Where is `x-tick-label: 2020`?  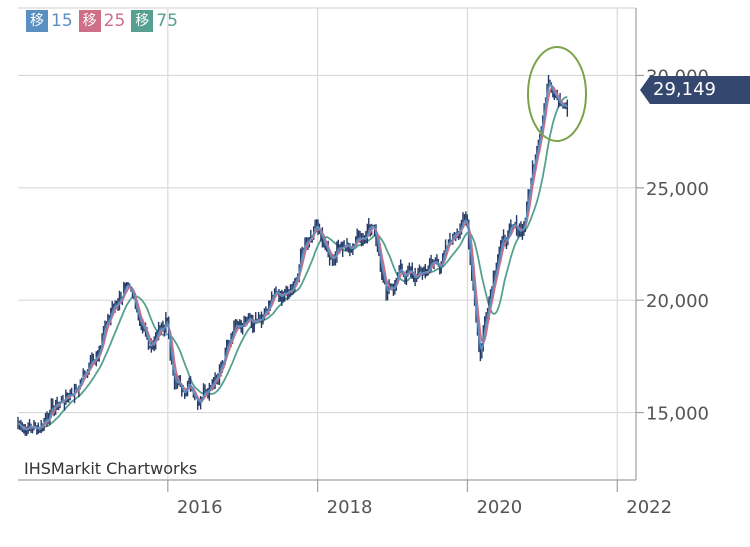
x-tick-label: 2020 is located at coordinates (499, 507).